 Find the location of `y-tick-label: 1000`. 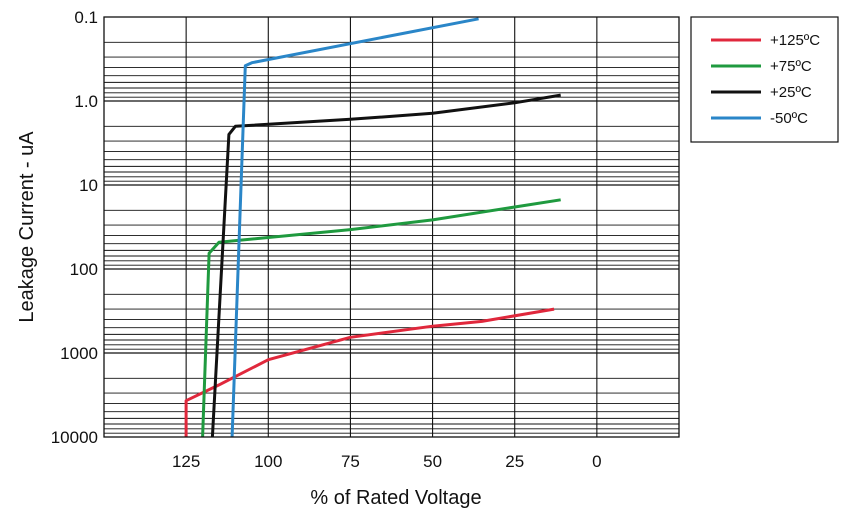

y-tick-label: 1000 is located at coordinates (79, 353).